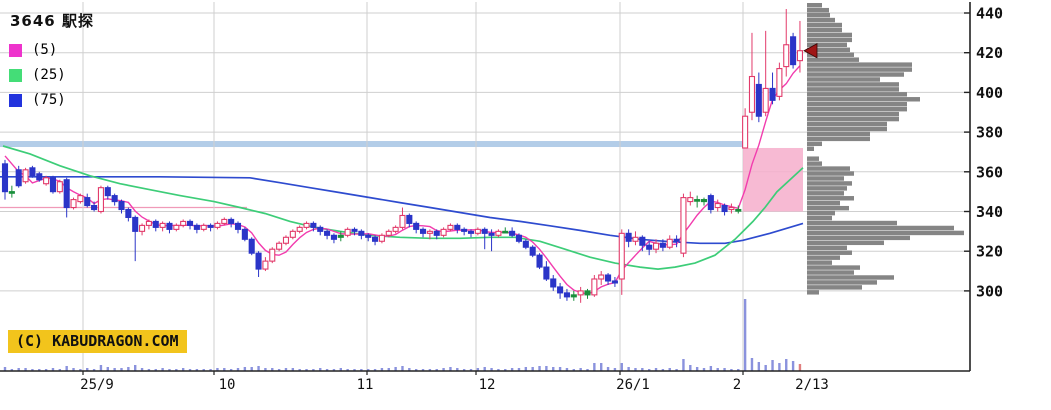 This screenshot has width=1051, height=410. Describe the element at coordinates (49, 75) in the screenshot. I see `ma25-legend-label: (25)` at that location.